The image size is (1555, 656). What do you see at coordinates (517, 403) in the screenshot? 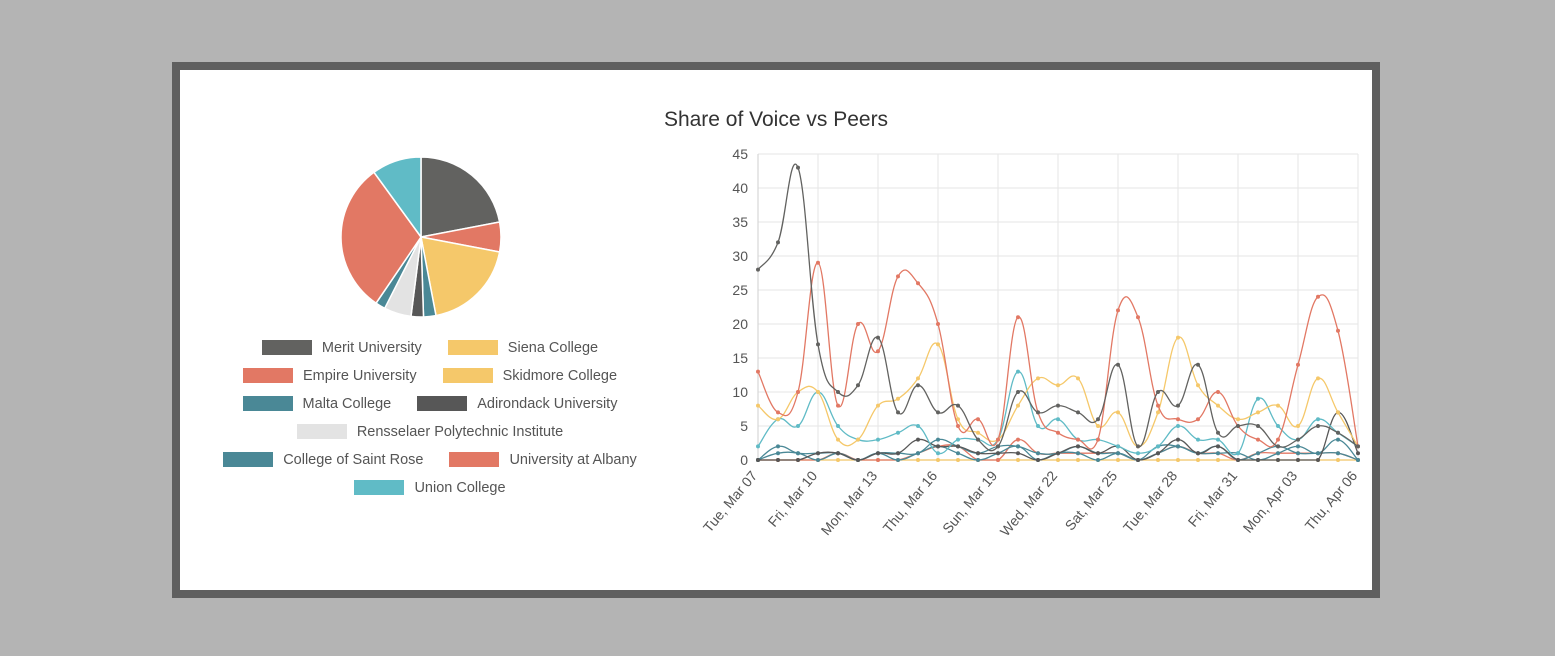
I see `legend-item-adirondack-university: Adirondack University` at bounding box center [517, 403].